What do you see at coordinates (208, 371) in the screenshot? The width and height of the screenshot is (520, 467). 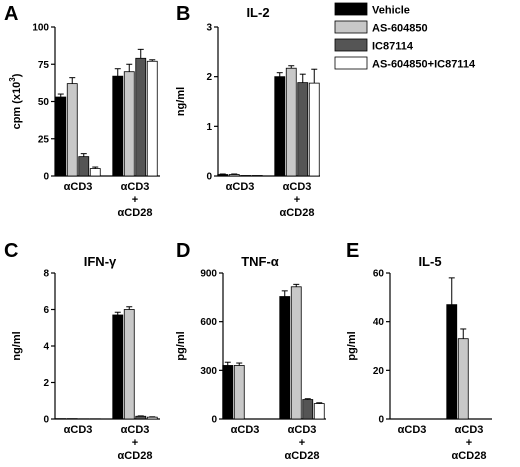 I see `y-tick-label: 300` at bounding box center [208, 371].